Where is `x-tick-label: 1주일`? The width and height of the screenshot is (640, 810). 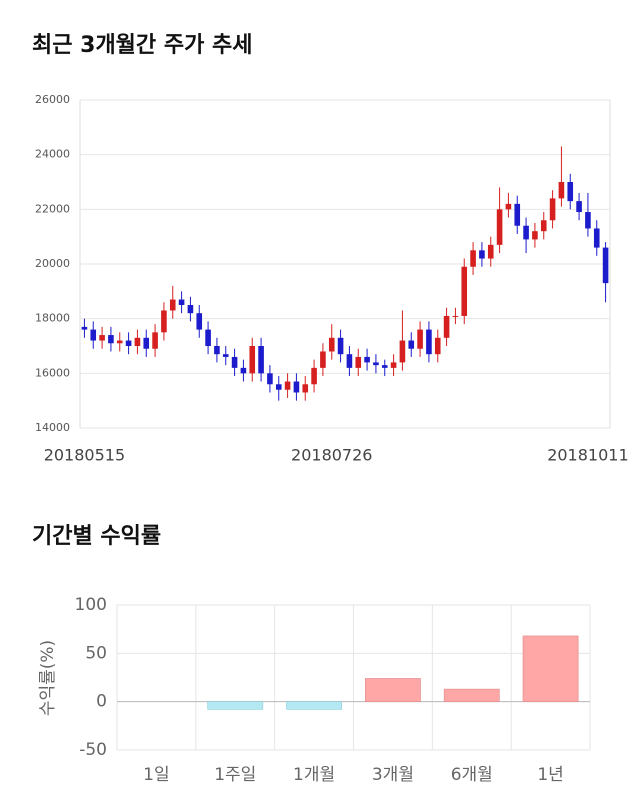 x-tick-label: 1주일 is located at coordinates (235, 775).